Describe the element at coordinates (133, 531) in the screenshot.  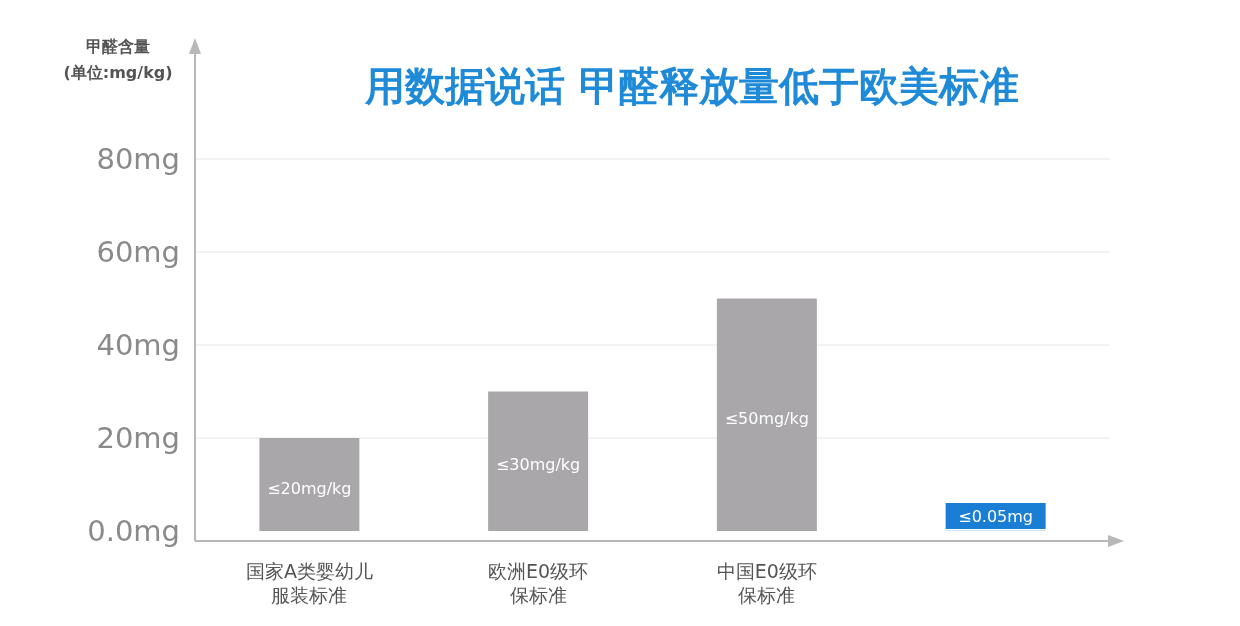
I see `y-tick-label: 0.0mg` at that location.